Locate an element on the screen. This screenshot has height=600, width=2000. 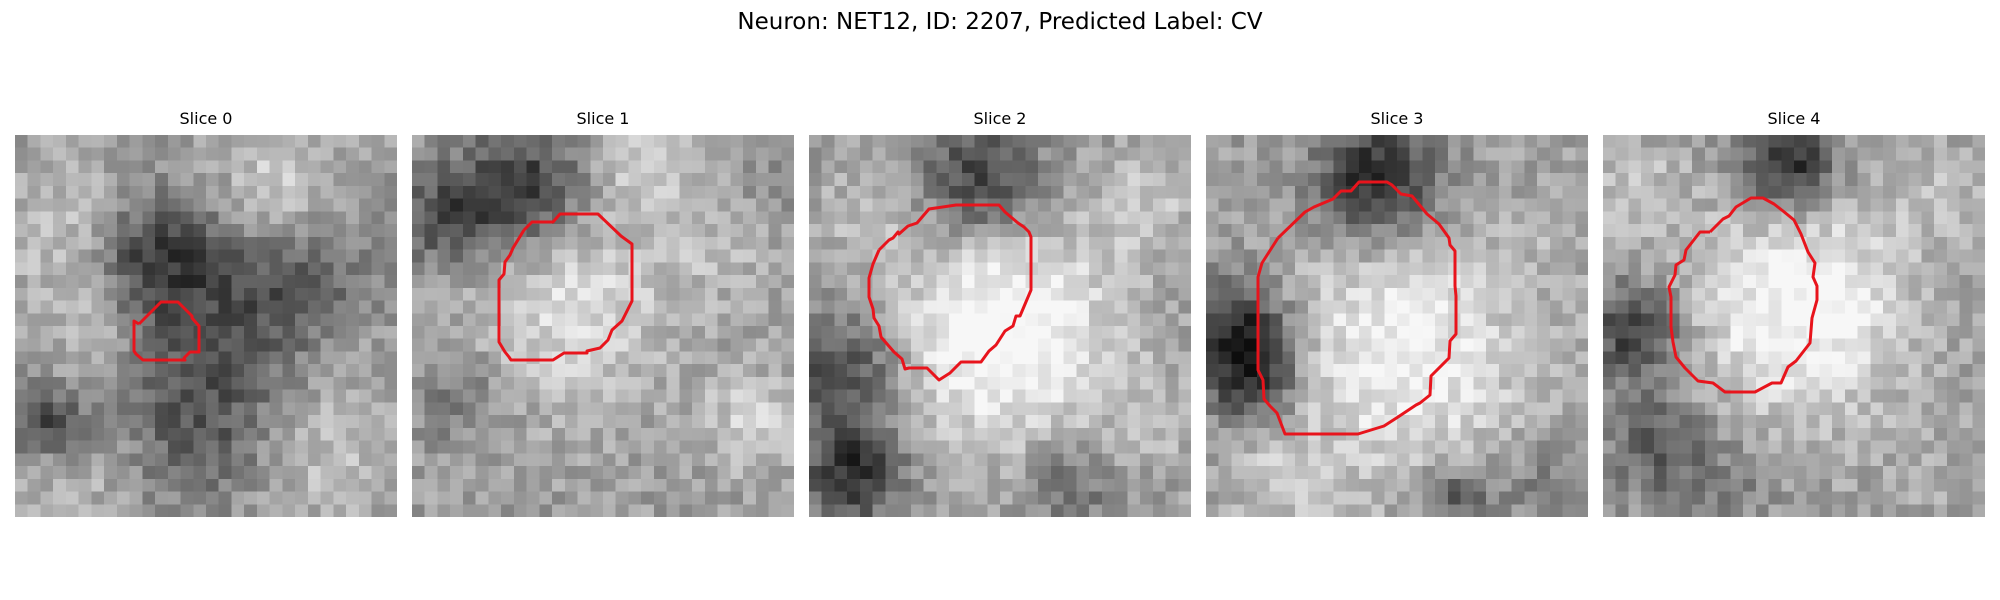
slice-panel-2: Slice 2 is located at coordinates (1000, 313).